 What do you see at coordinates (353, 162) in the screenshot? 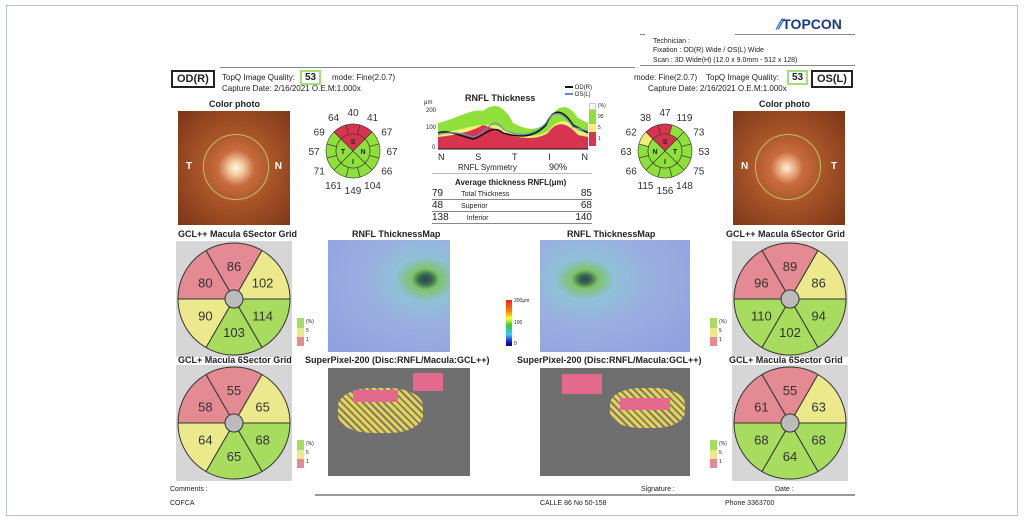
I see `quadrant-label: I` at bounding box center [353, 162].